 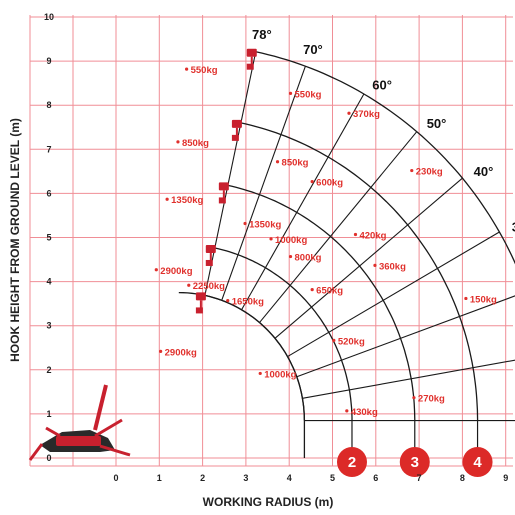 I want to click on angle-label: 70°, so click(x=313, y=49).